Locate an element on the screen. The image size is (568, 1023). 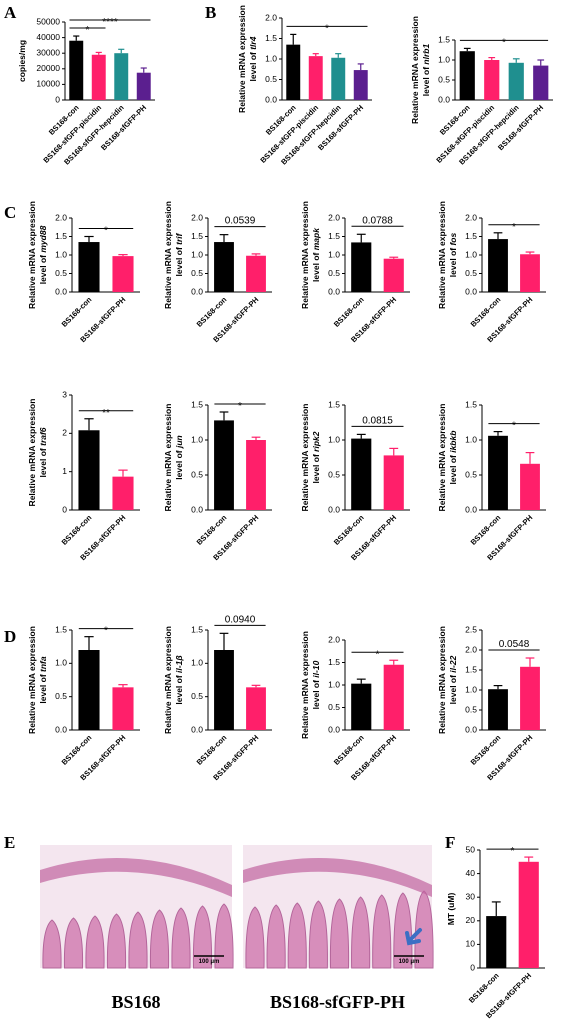
gene-name: myd88 is located at coordinates (43, 238).